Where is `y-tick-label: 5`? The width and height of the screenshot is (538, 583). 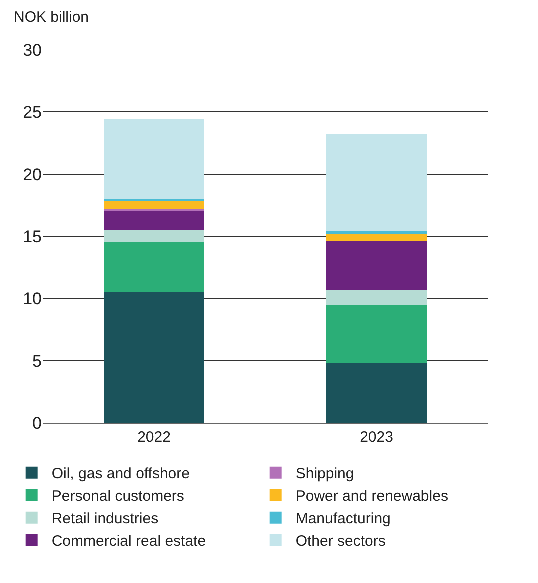
y-tick-label: 5 is located at coordinates (37, 361).